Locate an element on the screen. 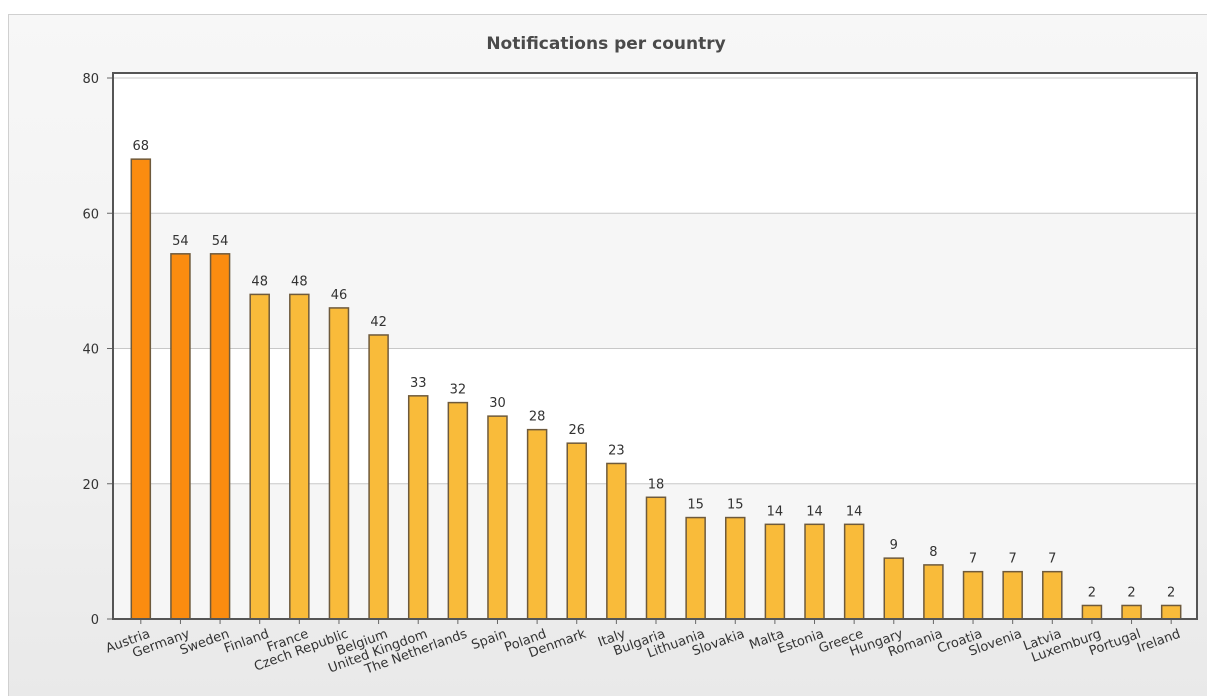  bar-croatia is located at coordinates (973, 595).